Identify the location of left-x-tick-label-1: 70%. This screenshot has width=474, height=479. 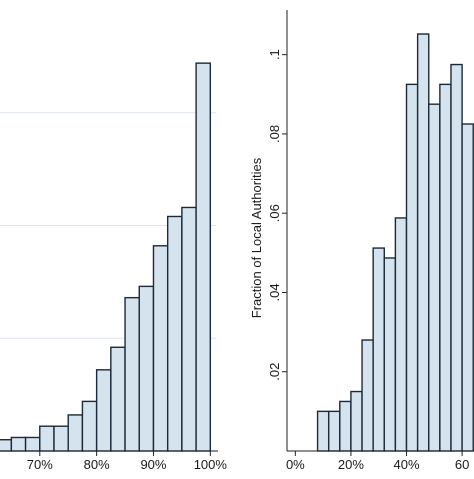
(40, 464).